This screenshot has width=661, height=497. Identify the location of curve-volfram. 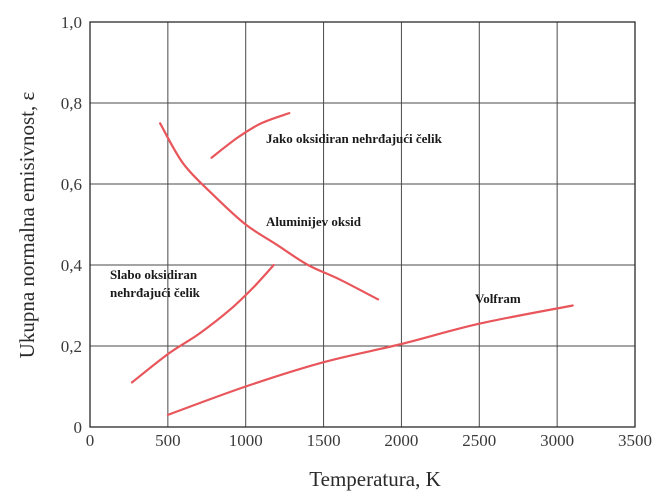
(370, 360).